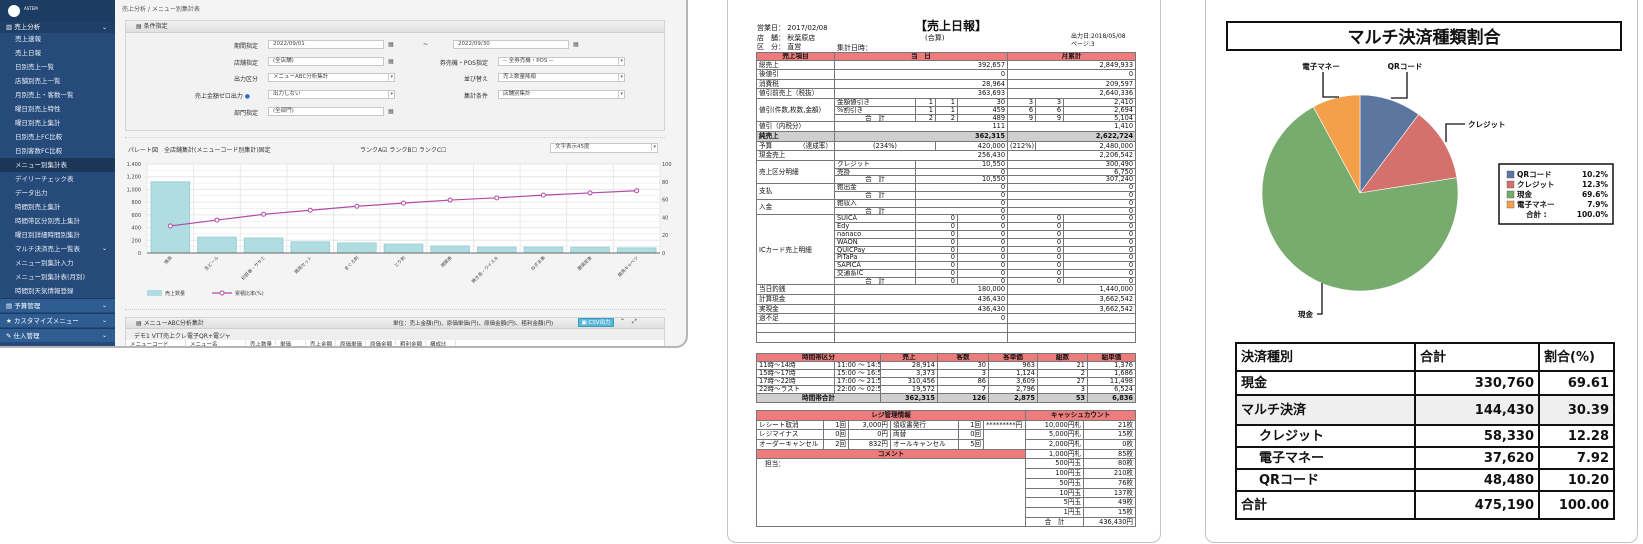 This screenshot has width=1643, height=544. What do you see at coordinates (1510, 184) in the screenshot?
I see `legend-swatch` at bounding box center [1510, 184].